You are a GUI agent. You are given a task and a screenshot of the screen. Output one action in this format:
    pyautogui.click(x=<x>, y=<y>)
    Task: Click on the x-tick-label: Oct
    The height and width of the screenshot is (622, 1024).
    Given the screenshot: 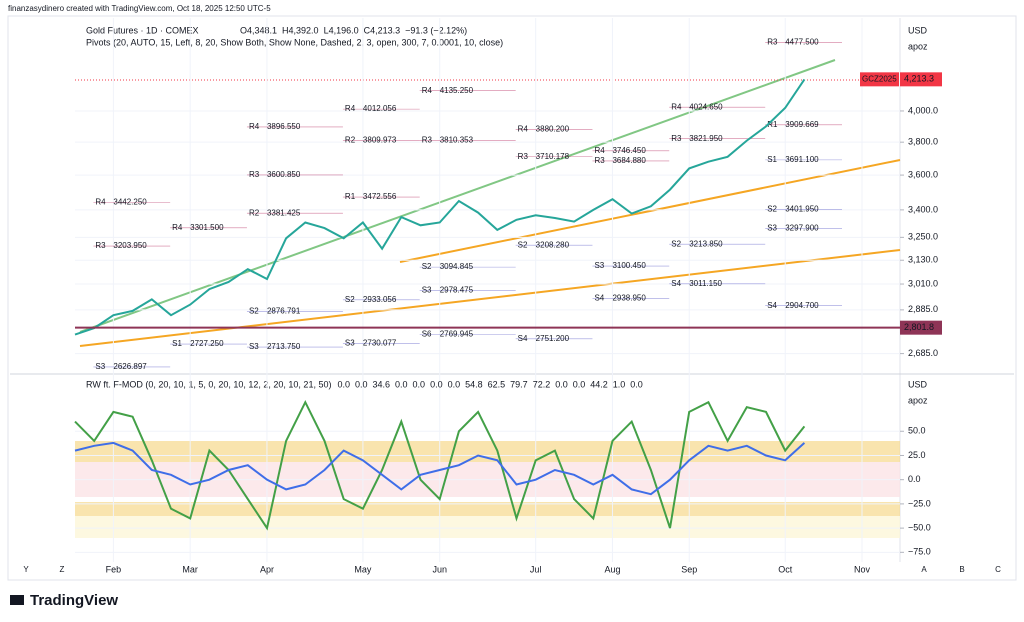 What is the action you would take?
    pyautogui.click(x=785, y=569)
    